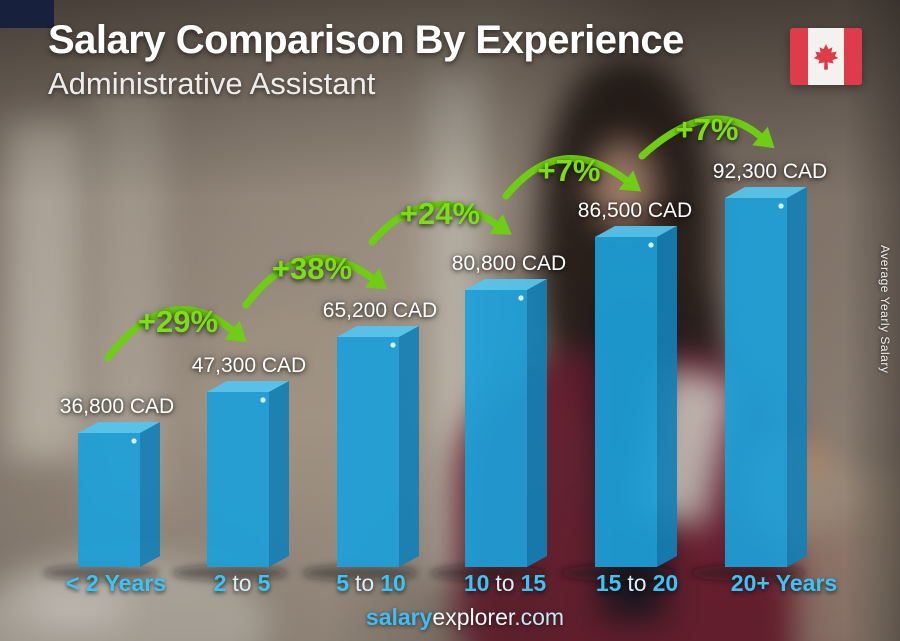  I want to click on maple-leaf-icon, so click(826, 56).